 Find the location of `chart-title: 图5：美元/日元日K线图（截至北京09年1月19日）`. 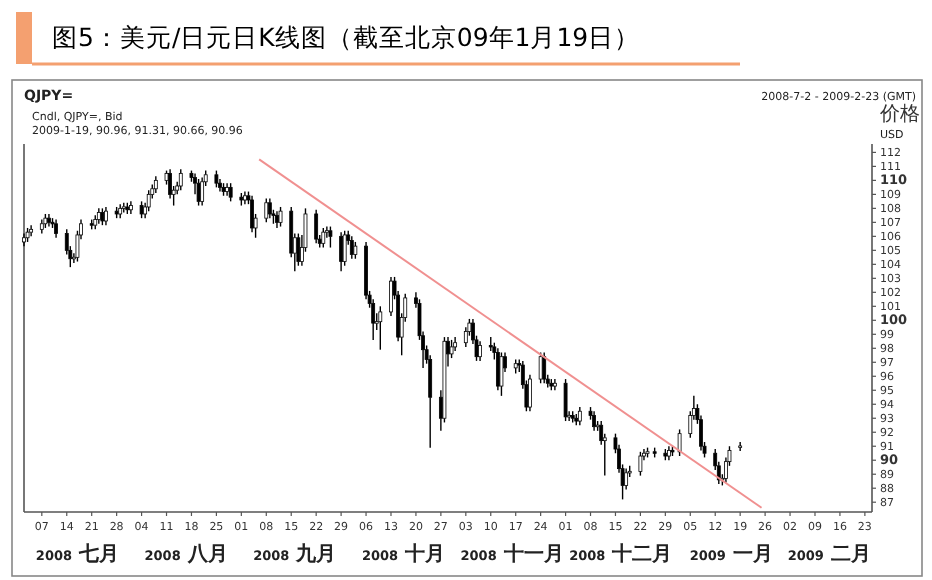

chart-title: 图5：美元/日元日K线图（截至北京09年1月19日） is located at coordinates (346, 37).